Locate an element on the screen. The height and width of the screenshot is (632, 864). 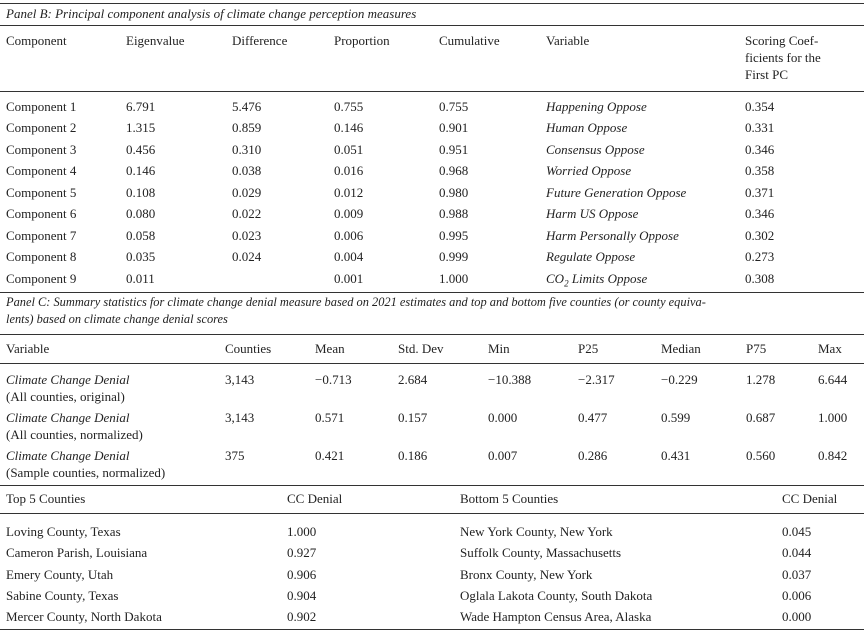
pb-variable: Harm US Oppose is located at coordinates (592, 213).